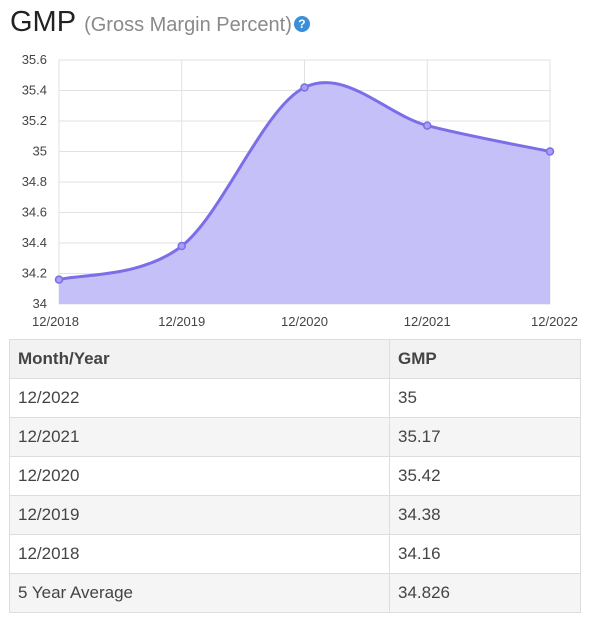  I want to click on chart-header: GMP (Gross Margin Percent) ?, so click(160, 26).